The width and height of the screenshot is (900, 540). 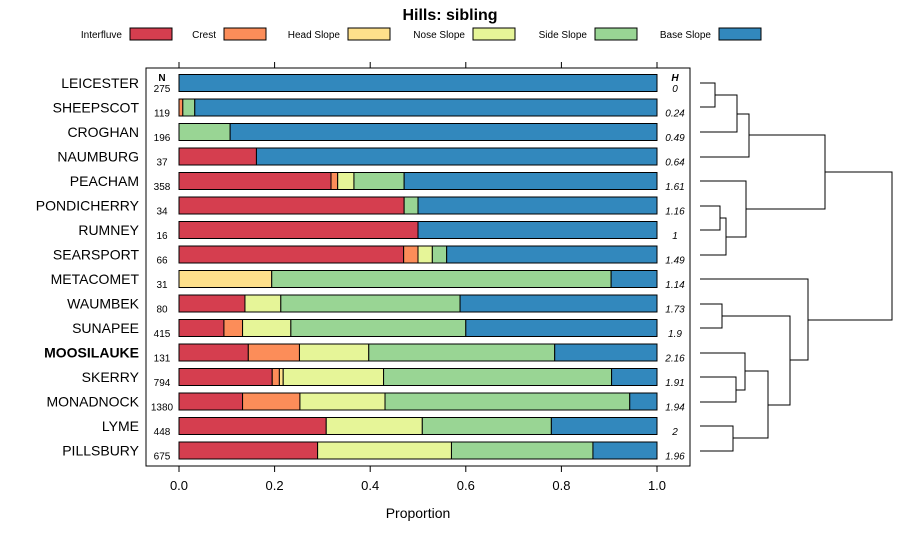 I want to click on row-label: RUMNEY, so click(x=108, y=230).